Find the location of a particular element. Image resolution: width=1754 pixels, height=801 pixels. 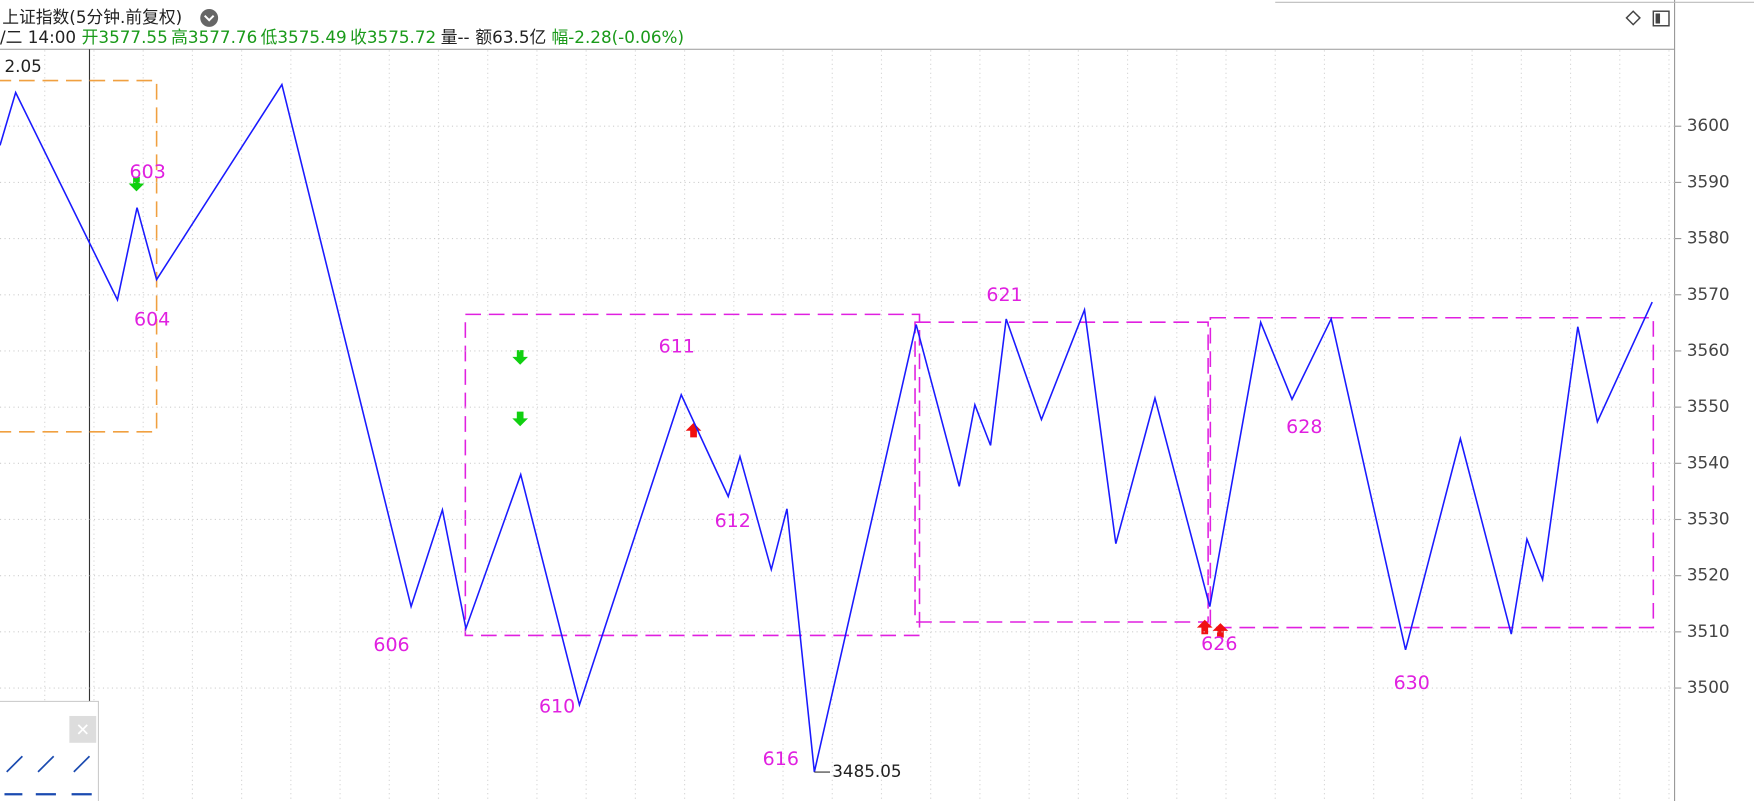

pivot-label: 621 is located at coordinates (1004, 295).